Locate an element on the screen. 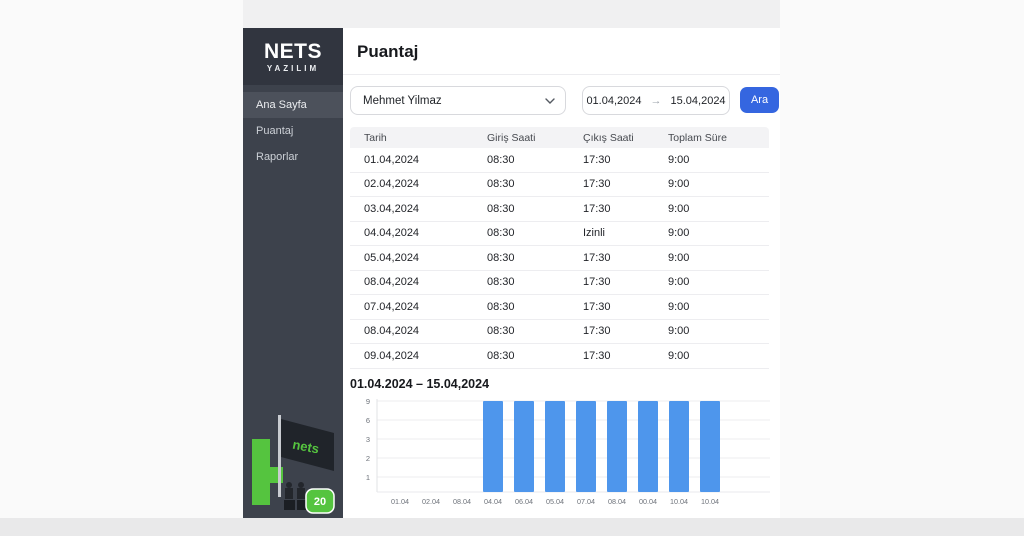  table-row: 01.04,2024 08:30 17:30 9:00 is located at coordinates (559, 160).